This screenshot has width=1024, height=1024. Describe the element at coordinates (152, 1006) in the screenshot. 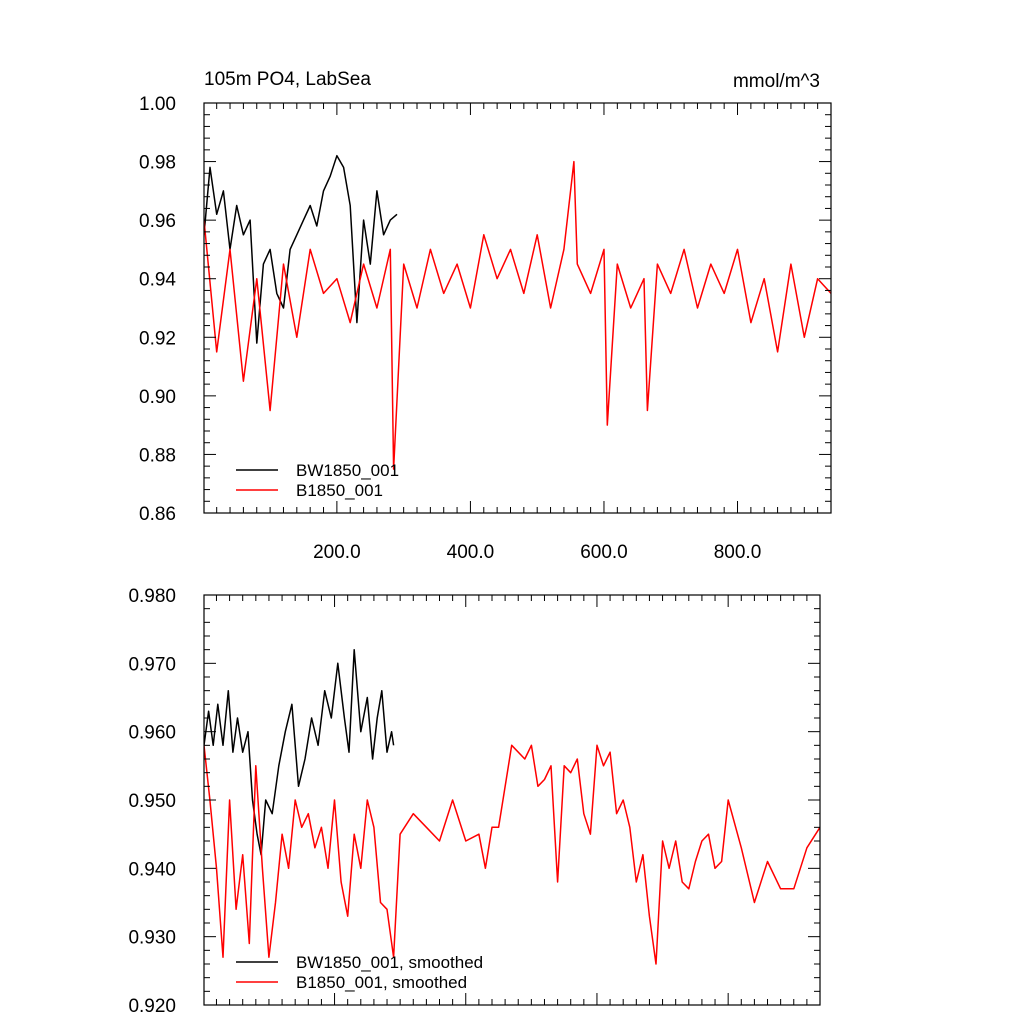

I see `bottom-y-tick-label: 0.920` at that location.